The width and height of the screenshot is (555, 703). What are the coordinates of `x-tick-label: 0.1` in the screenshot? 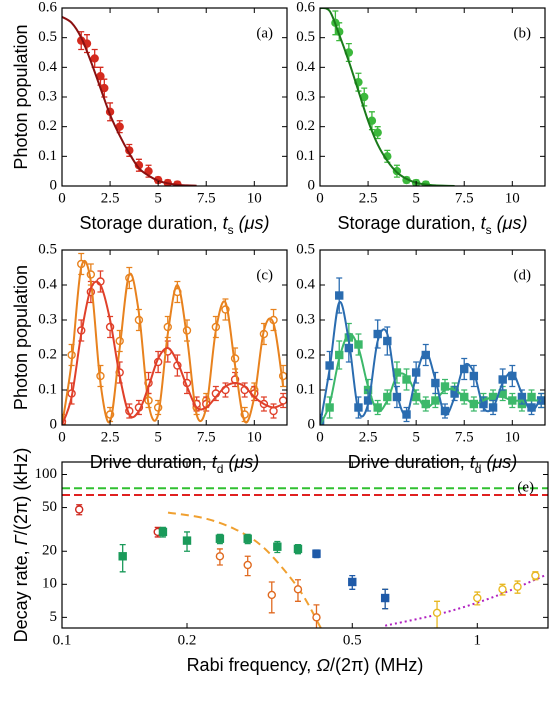 It's located at (62, 640).